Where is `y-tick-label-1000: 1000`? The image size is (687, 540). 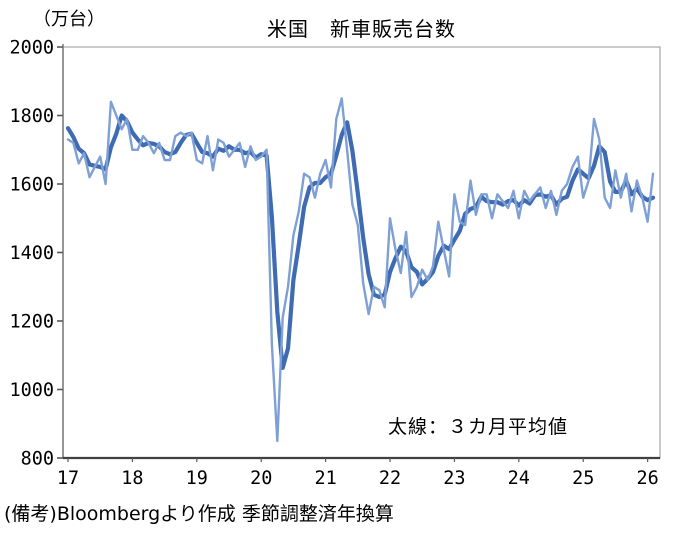 y-tick-label-1000: 1000 is located at coordinates (31, 390).